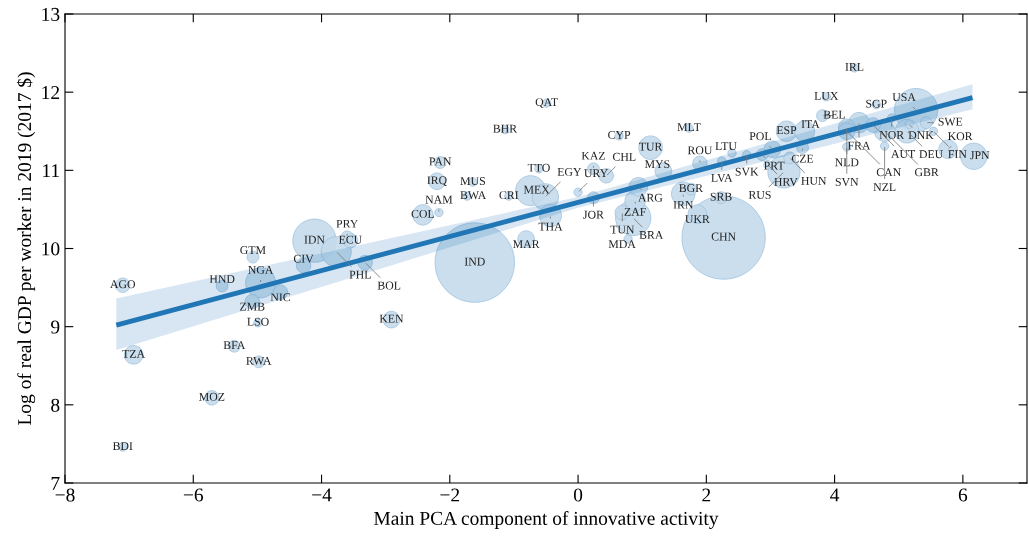 The image size is (1029, 537). I want to click on annotation: ROU, so click(700, 150).